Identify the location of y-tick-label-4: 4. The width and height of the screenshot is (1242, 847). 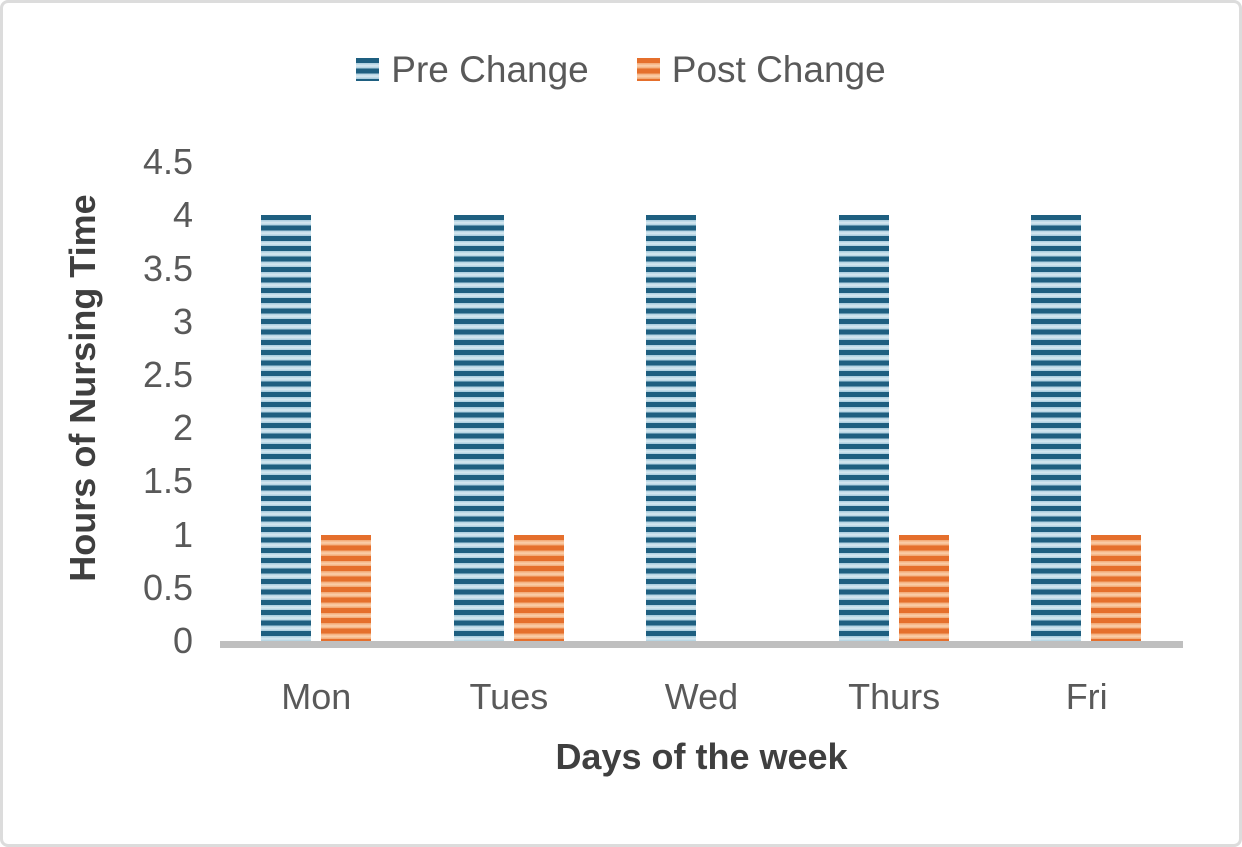
(182, 215).